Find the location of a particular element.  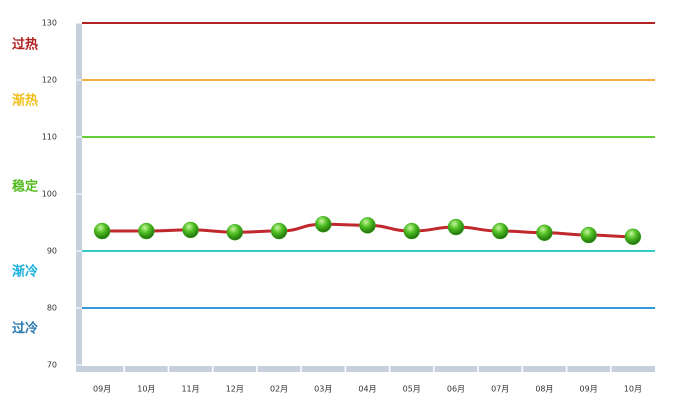

zone-label: 渐热 is located at coordinates (25, 101).